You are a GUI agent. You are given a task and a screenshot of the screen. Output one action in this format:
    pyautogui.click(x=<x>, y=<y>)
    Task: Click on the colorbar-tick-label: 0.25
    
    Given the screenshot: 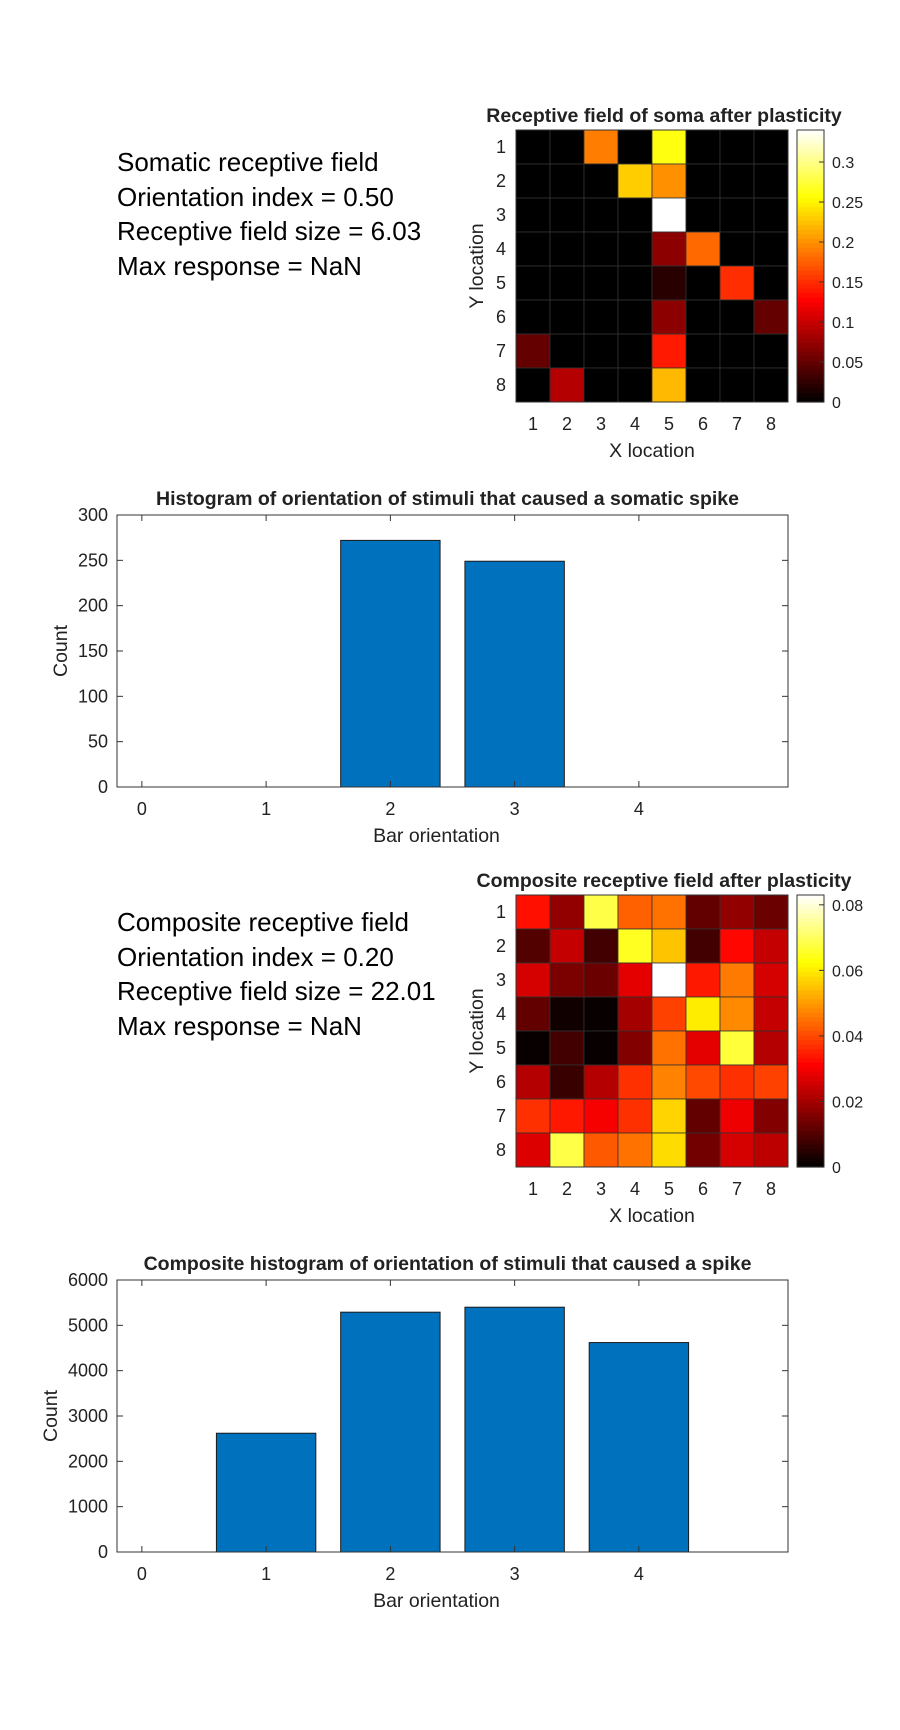 What is the action you would take?
    pyautogui.click(x=847, y=203)
    